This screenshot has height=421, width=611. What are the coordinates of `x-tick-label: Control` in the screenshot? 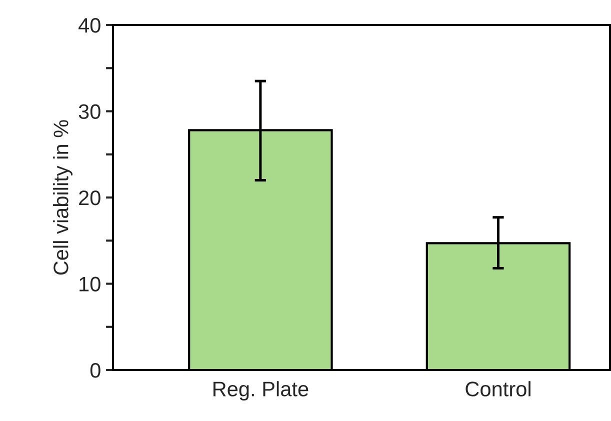 It's located at (498, 388).